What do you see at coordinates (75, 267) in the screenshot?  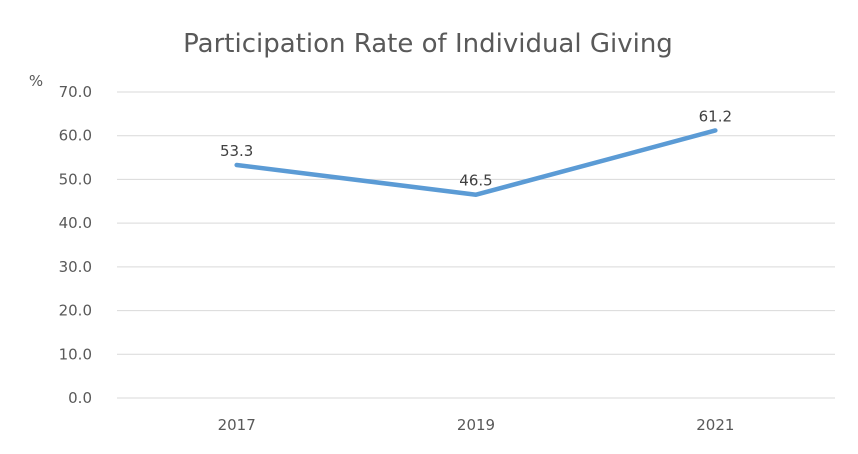 I see `y-tick-label: 30.0` at bounding box center [75, 267].